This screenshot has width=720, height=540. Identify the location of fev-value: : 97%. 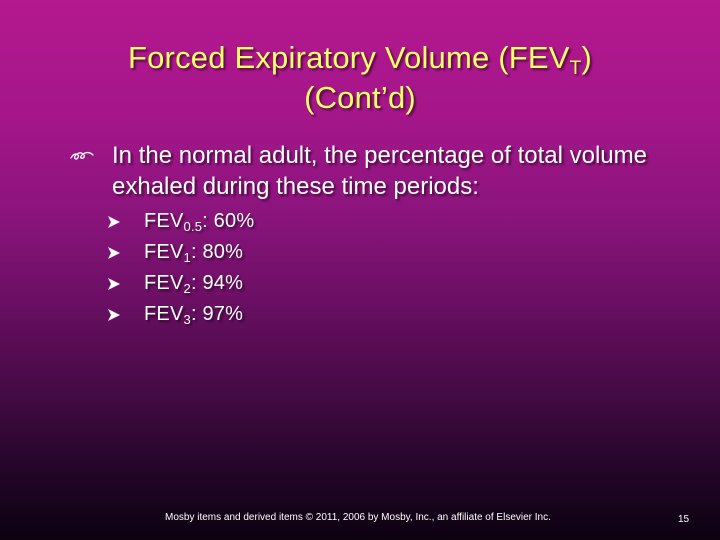
(217, 314).